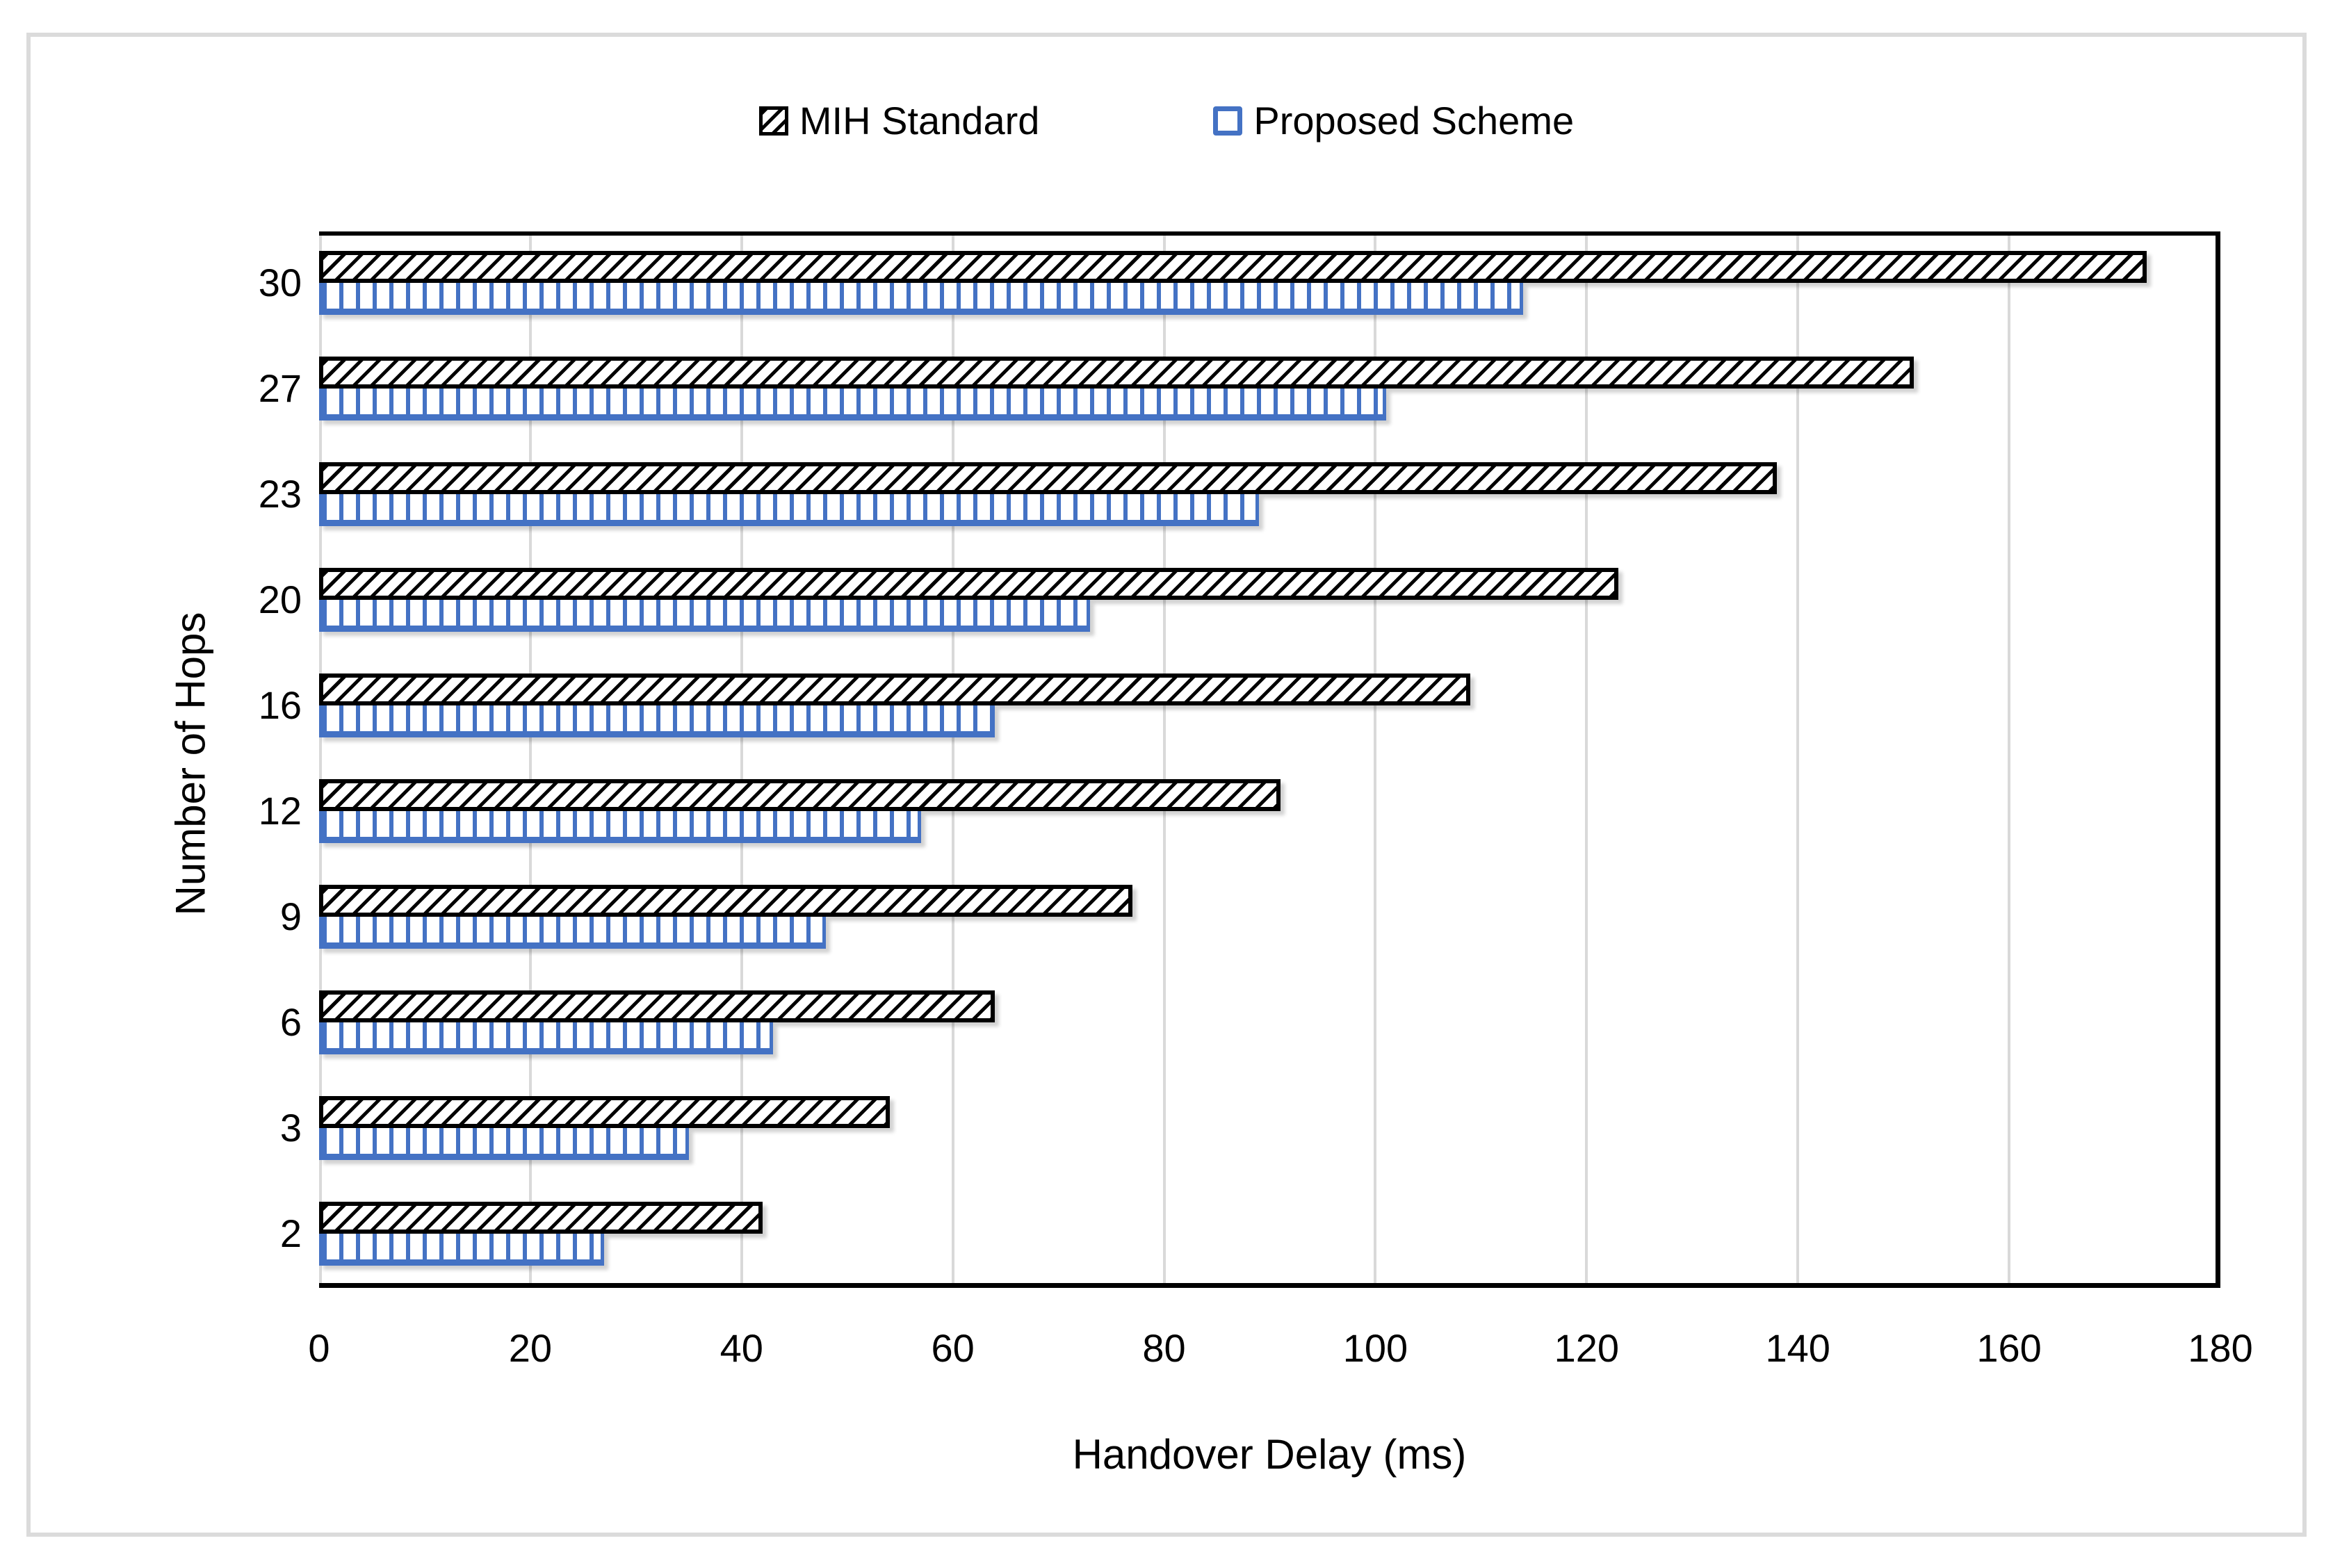 This screenshot has height=1568, width=2333. Describe the element at coordinates (280, 282) in the screenshot. I see `y-tick-label-30: 30` at that location.